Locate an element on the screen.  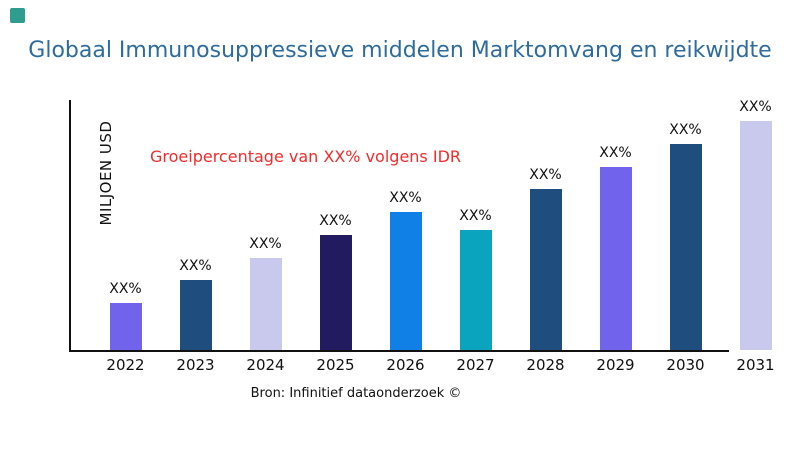
bar-value-label-2028: XX% is located at coordinates (545, 175).